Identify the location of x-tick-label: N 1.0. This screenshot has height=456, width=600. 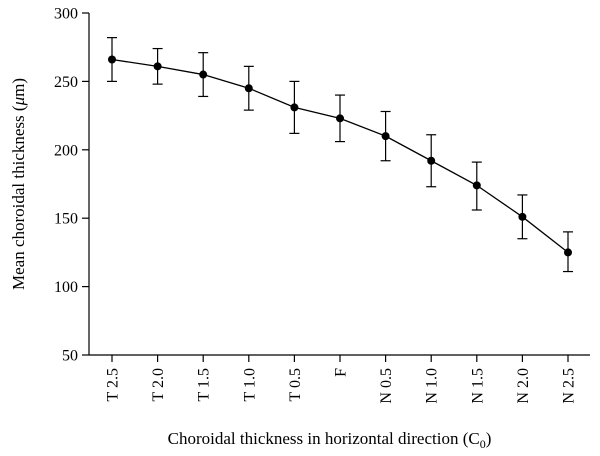
(432, 386).